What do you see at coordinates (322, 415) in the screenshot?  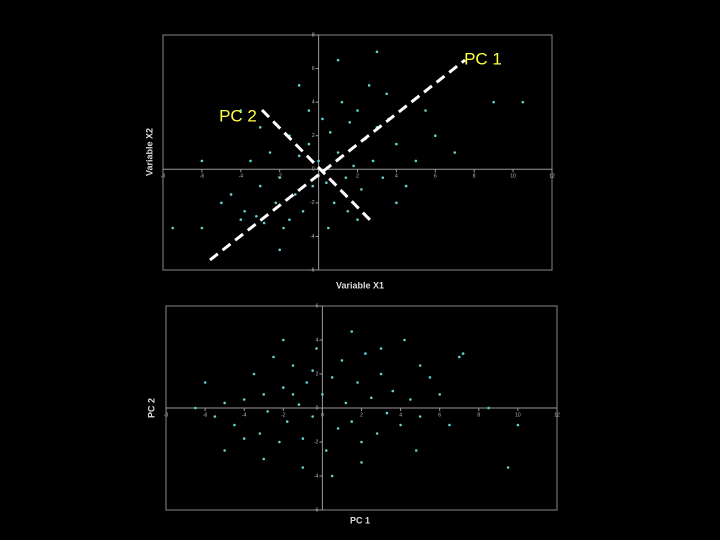 I see `x-tick-label: 0` at bounding box center [322, 415].